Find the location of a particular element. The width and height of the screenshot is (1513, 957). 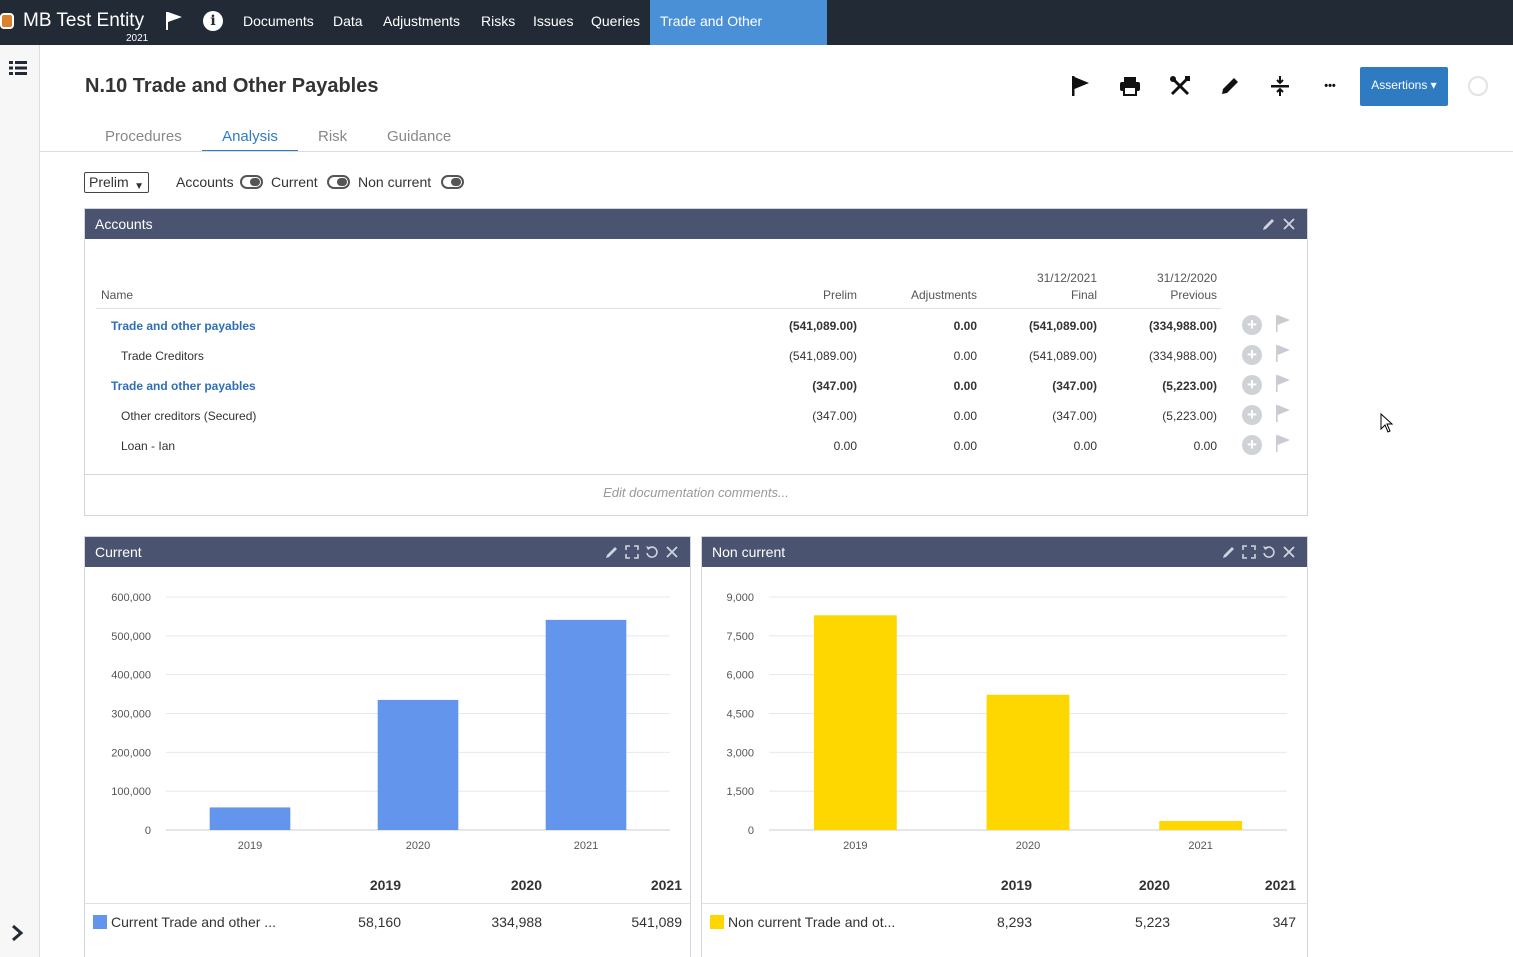

y-tick-label: 4,500 is located at coordinates (740, 715).